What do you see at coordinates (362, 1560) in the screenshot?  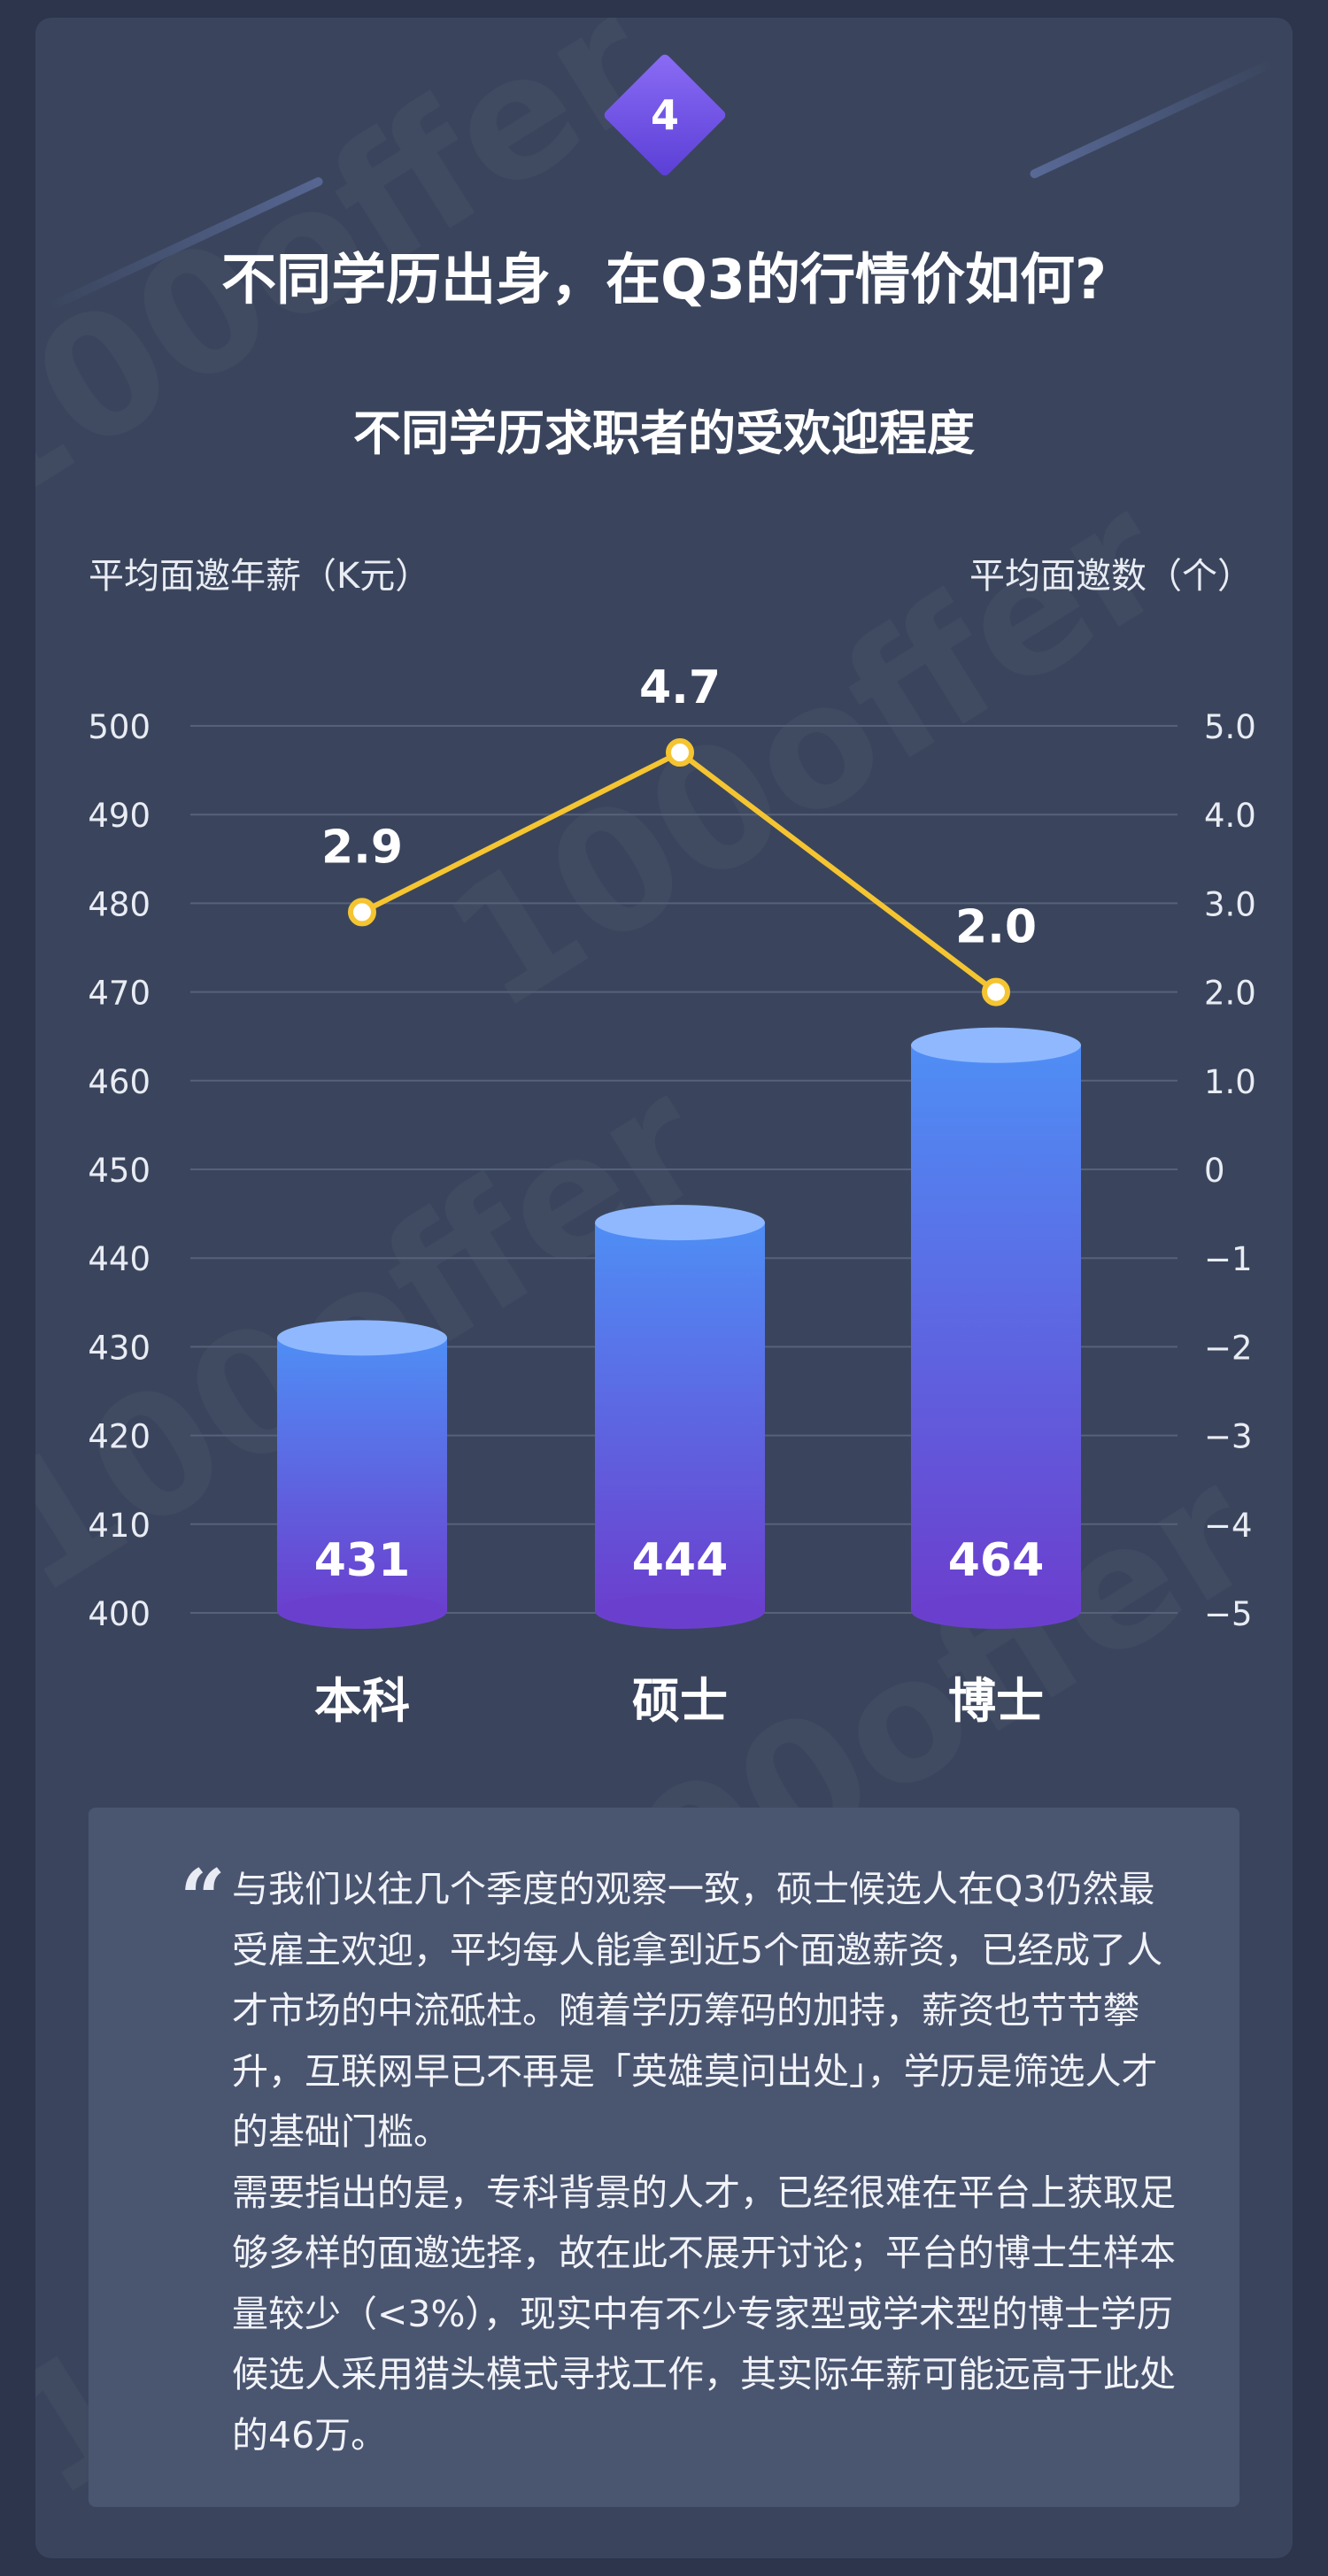 I see `bar-value-label: 431` at bounding box center [362, 1560].